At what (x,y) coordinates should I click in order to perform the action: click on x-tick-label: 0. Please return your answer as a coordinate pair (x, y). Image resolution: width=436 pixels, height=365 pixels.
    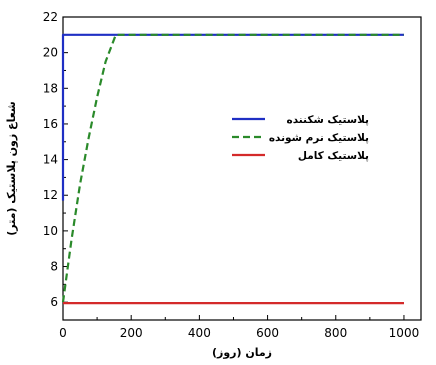
    Looking at the image, I should click on (63, 333).